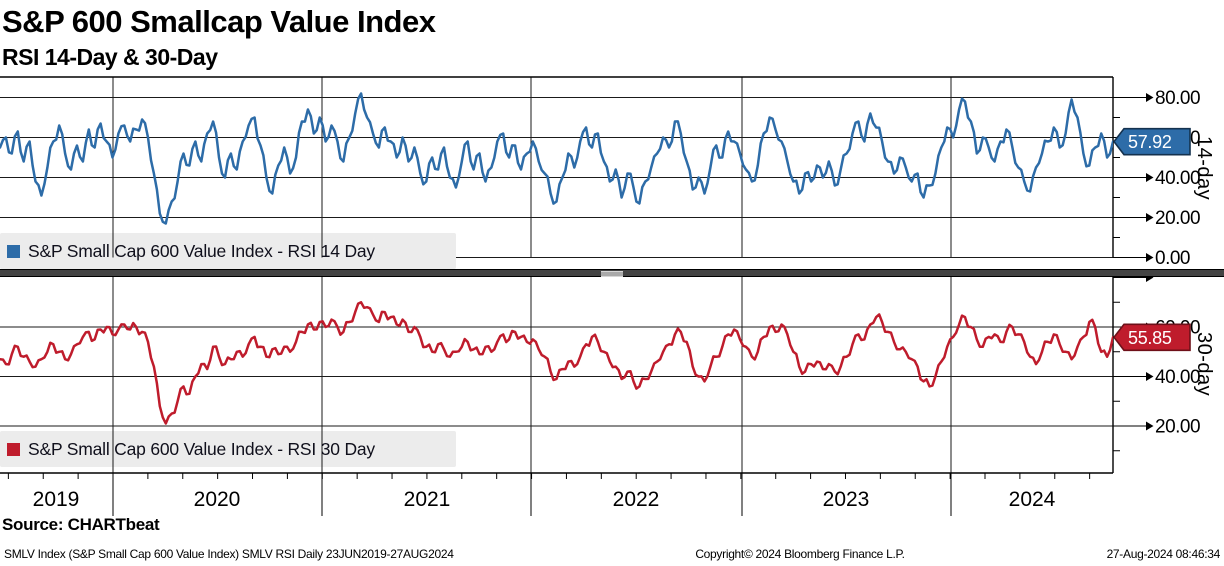  What do you see at coordinates (1032, 499) in the screenshot?
I see `x-axis-year-label: 2024` at bounding box center [1032, 499].